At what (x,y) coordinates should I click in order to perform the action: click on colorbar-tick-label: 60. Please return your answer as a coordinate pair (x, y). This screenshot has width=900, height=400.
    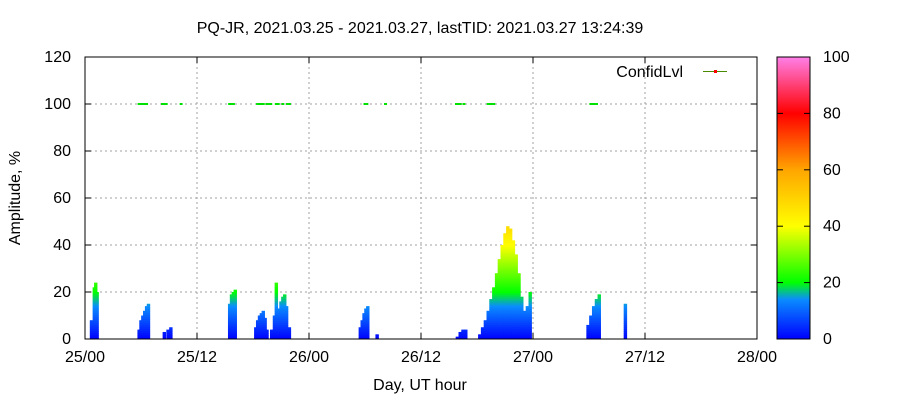
    Looking at the image, I should click on (832, 170).